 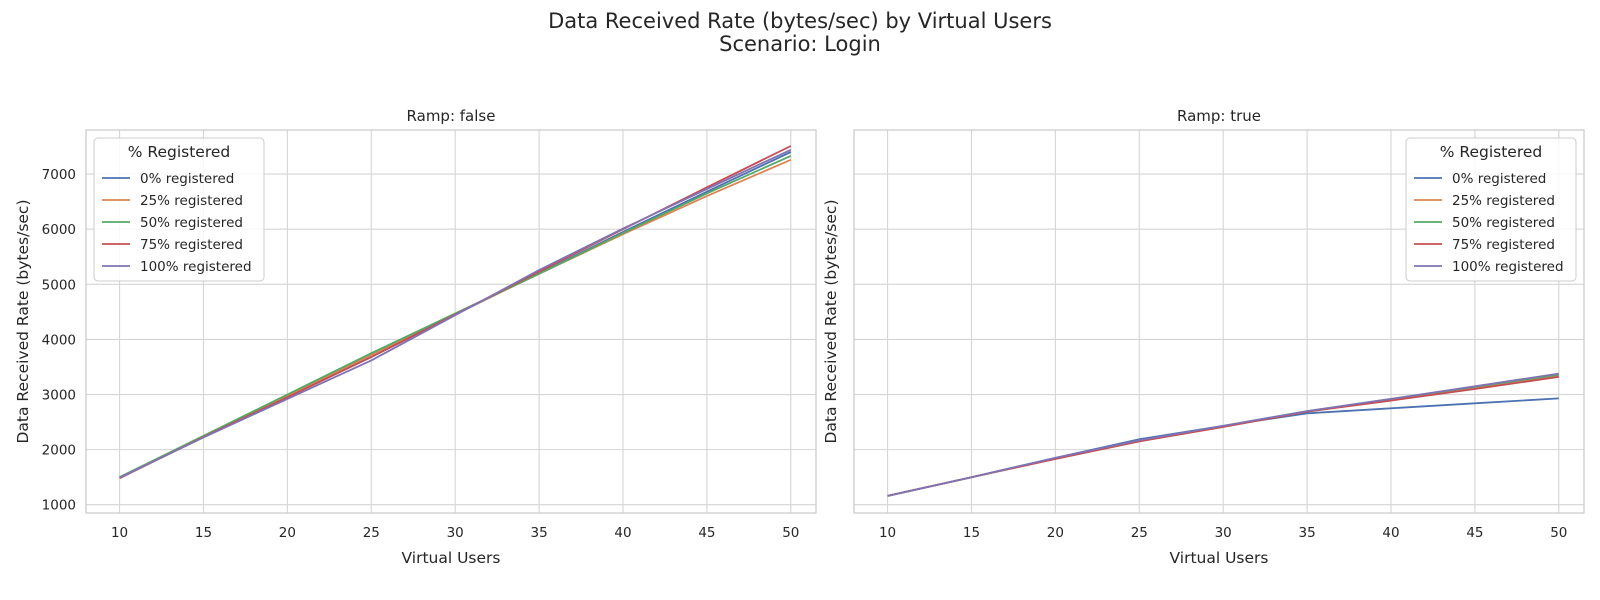 I want to click on subplot-title: Ramp: false, so click(x=451, y=116).